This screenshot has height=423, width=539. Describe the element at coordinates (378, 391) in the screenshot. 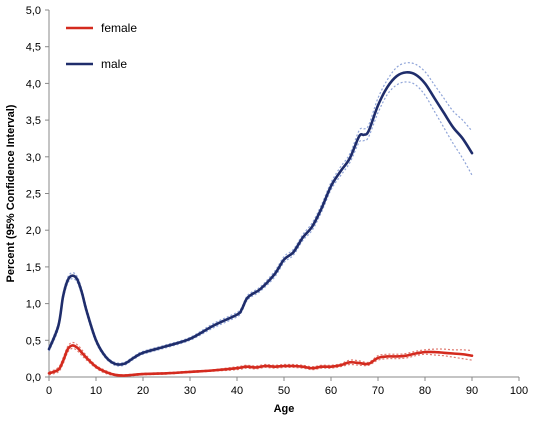

I see `x-tick-label: 70` at that location.